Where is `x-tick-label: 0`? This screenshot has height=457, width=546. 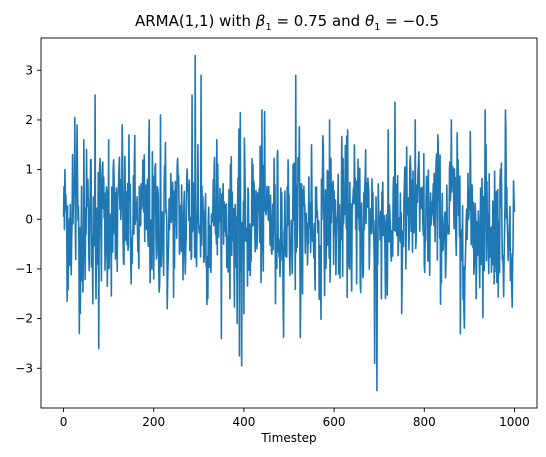 x-tick-label: 0 is located at coordinates (64, 422).